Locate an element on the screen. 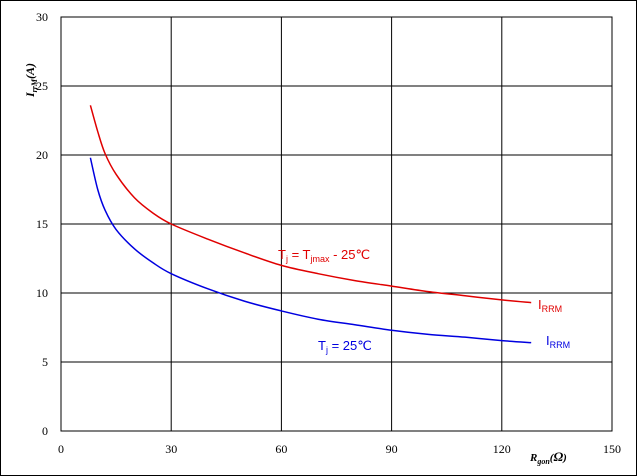 This screenshot has width=637, height=476. y-tick-label: 25 is located at coordinates (42, 86).